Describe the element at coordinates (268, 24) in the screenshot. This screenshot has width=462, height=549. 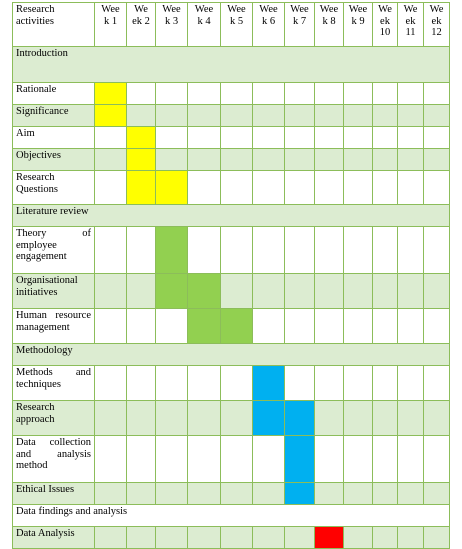
I see `week-6-header: Wee k 6` at that location.